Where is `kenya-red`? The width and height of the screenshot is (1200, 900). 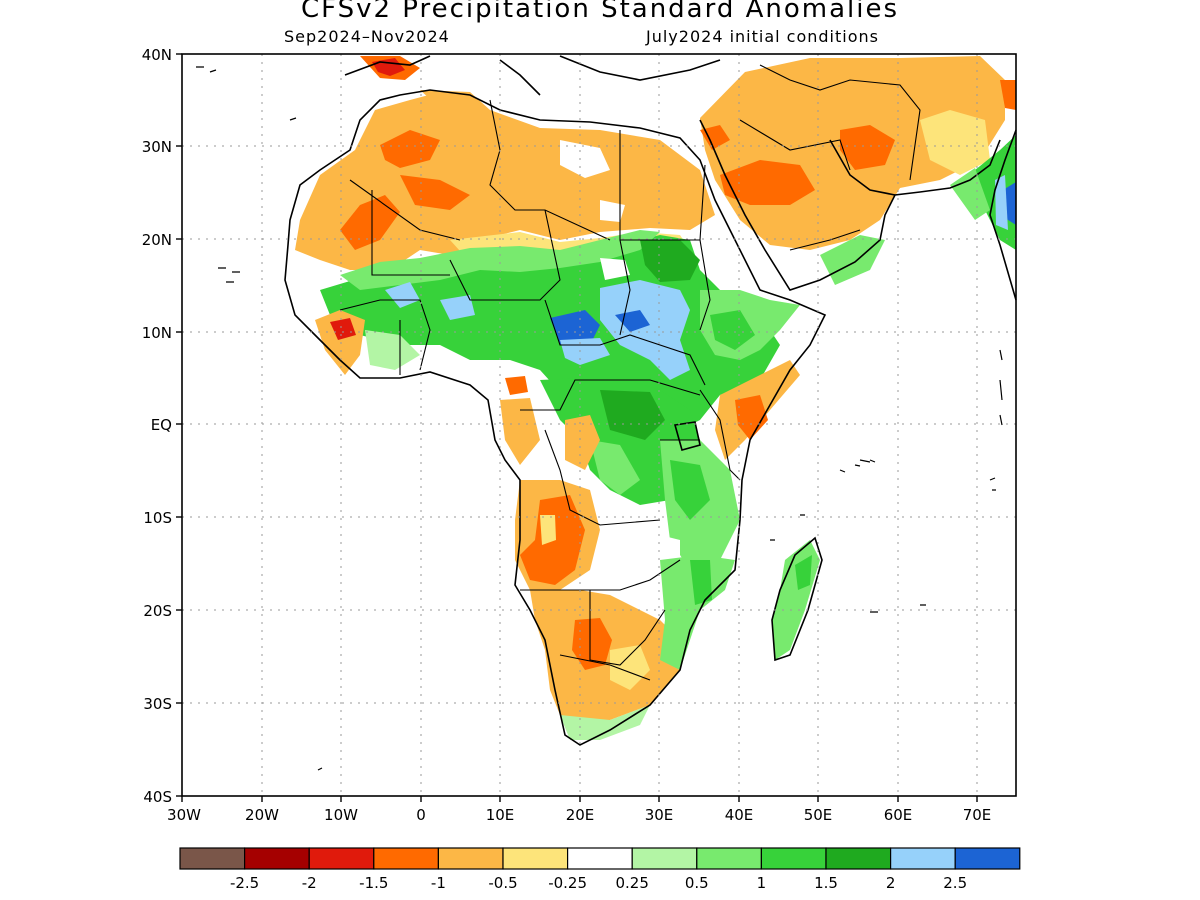
kenya-red is located at coordinates (751, 417).